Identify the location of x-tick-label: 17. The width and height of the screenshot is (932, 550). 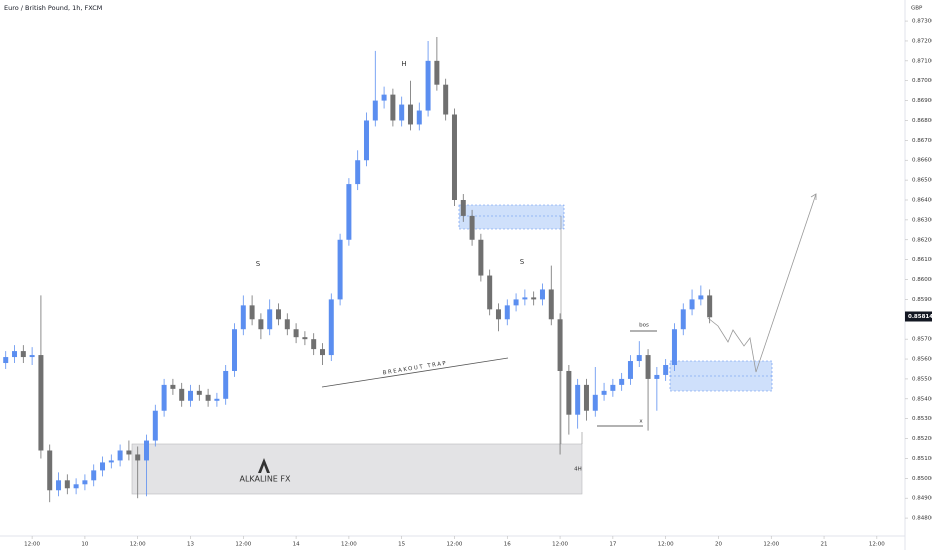
(612, 545).